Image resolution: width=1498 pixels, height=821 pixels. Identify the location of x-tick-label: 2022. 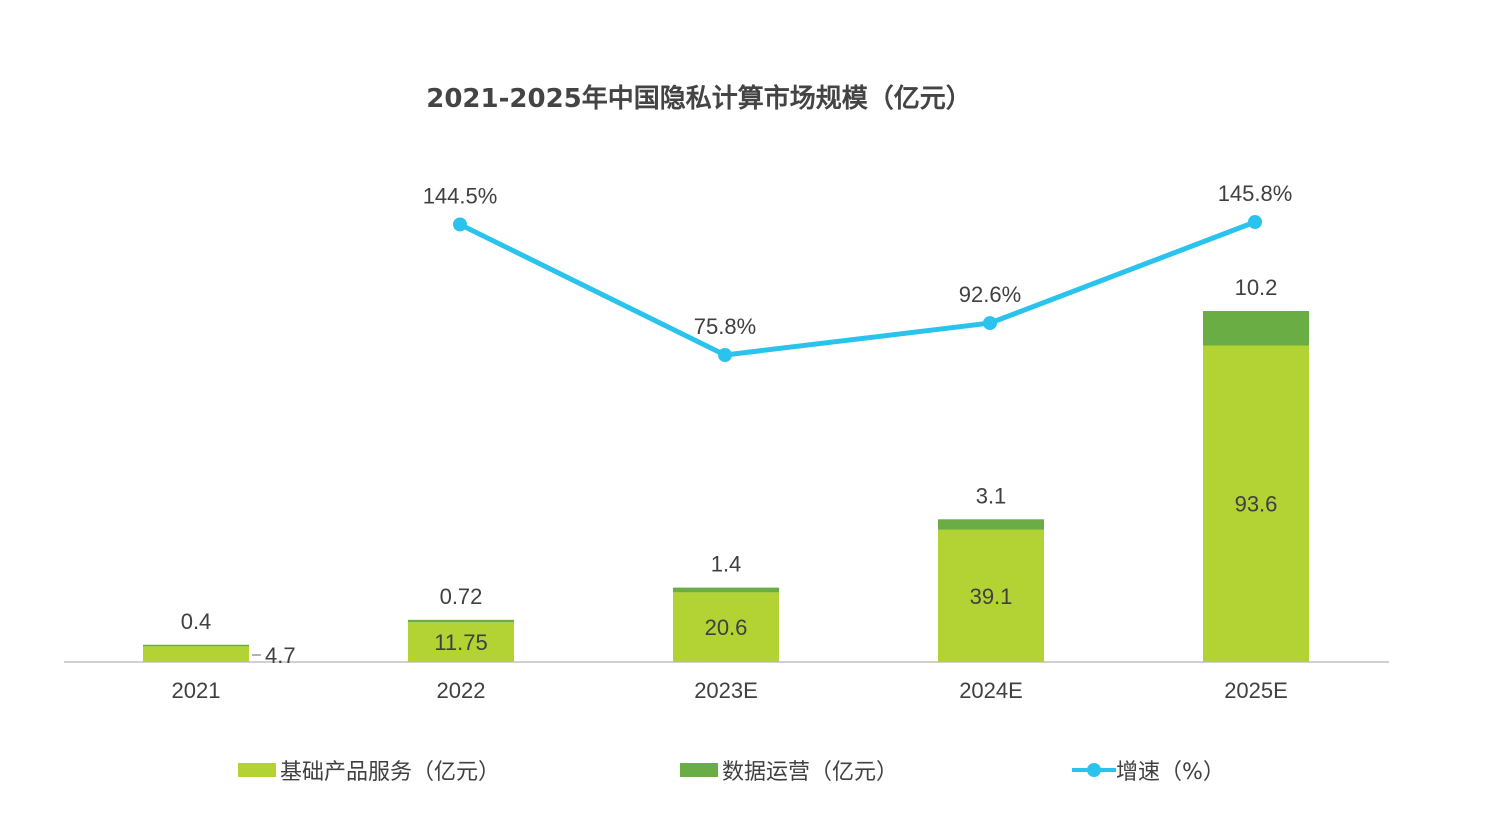
(461, 690).